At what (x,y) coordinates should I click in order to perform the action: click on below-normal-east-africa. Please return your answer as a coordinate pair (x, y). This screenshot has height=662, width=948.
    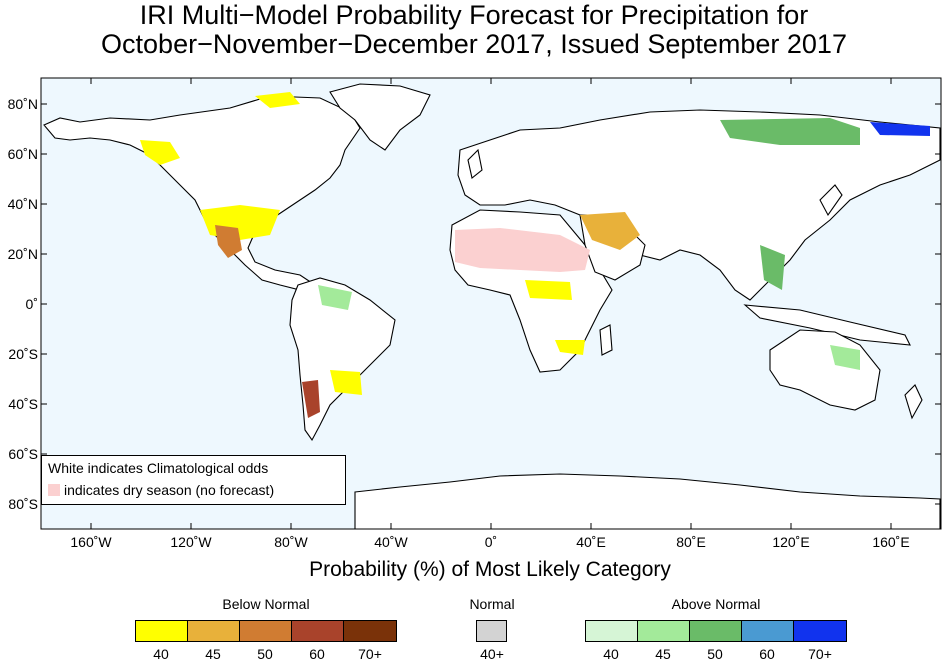
    Looking at the image, I should click on (548, 290).